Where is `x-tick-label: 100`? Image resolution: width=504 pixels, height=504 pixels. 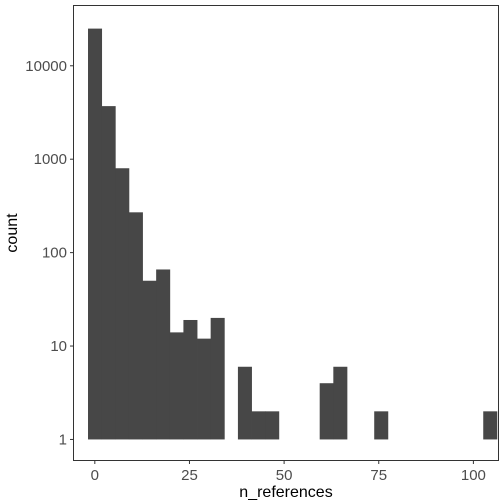
x-tick-label: 100 is located at coordinates (473, 475).